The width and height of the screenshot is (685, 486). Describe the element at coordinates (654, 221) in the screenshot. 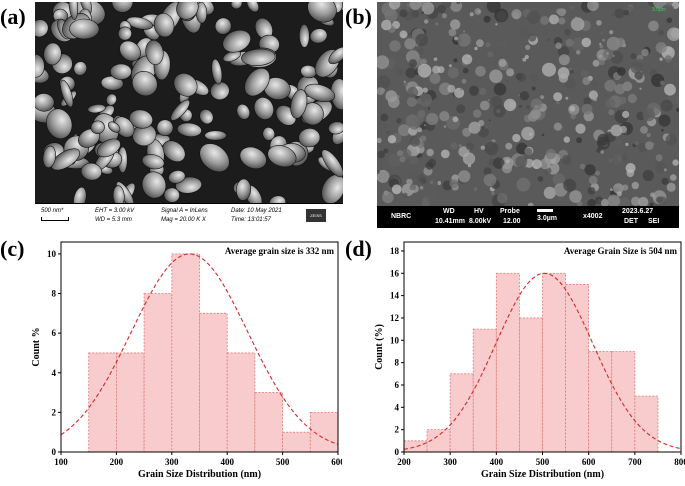

I see `sem-b-det-value: SEI` at that location.